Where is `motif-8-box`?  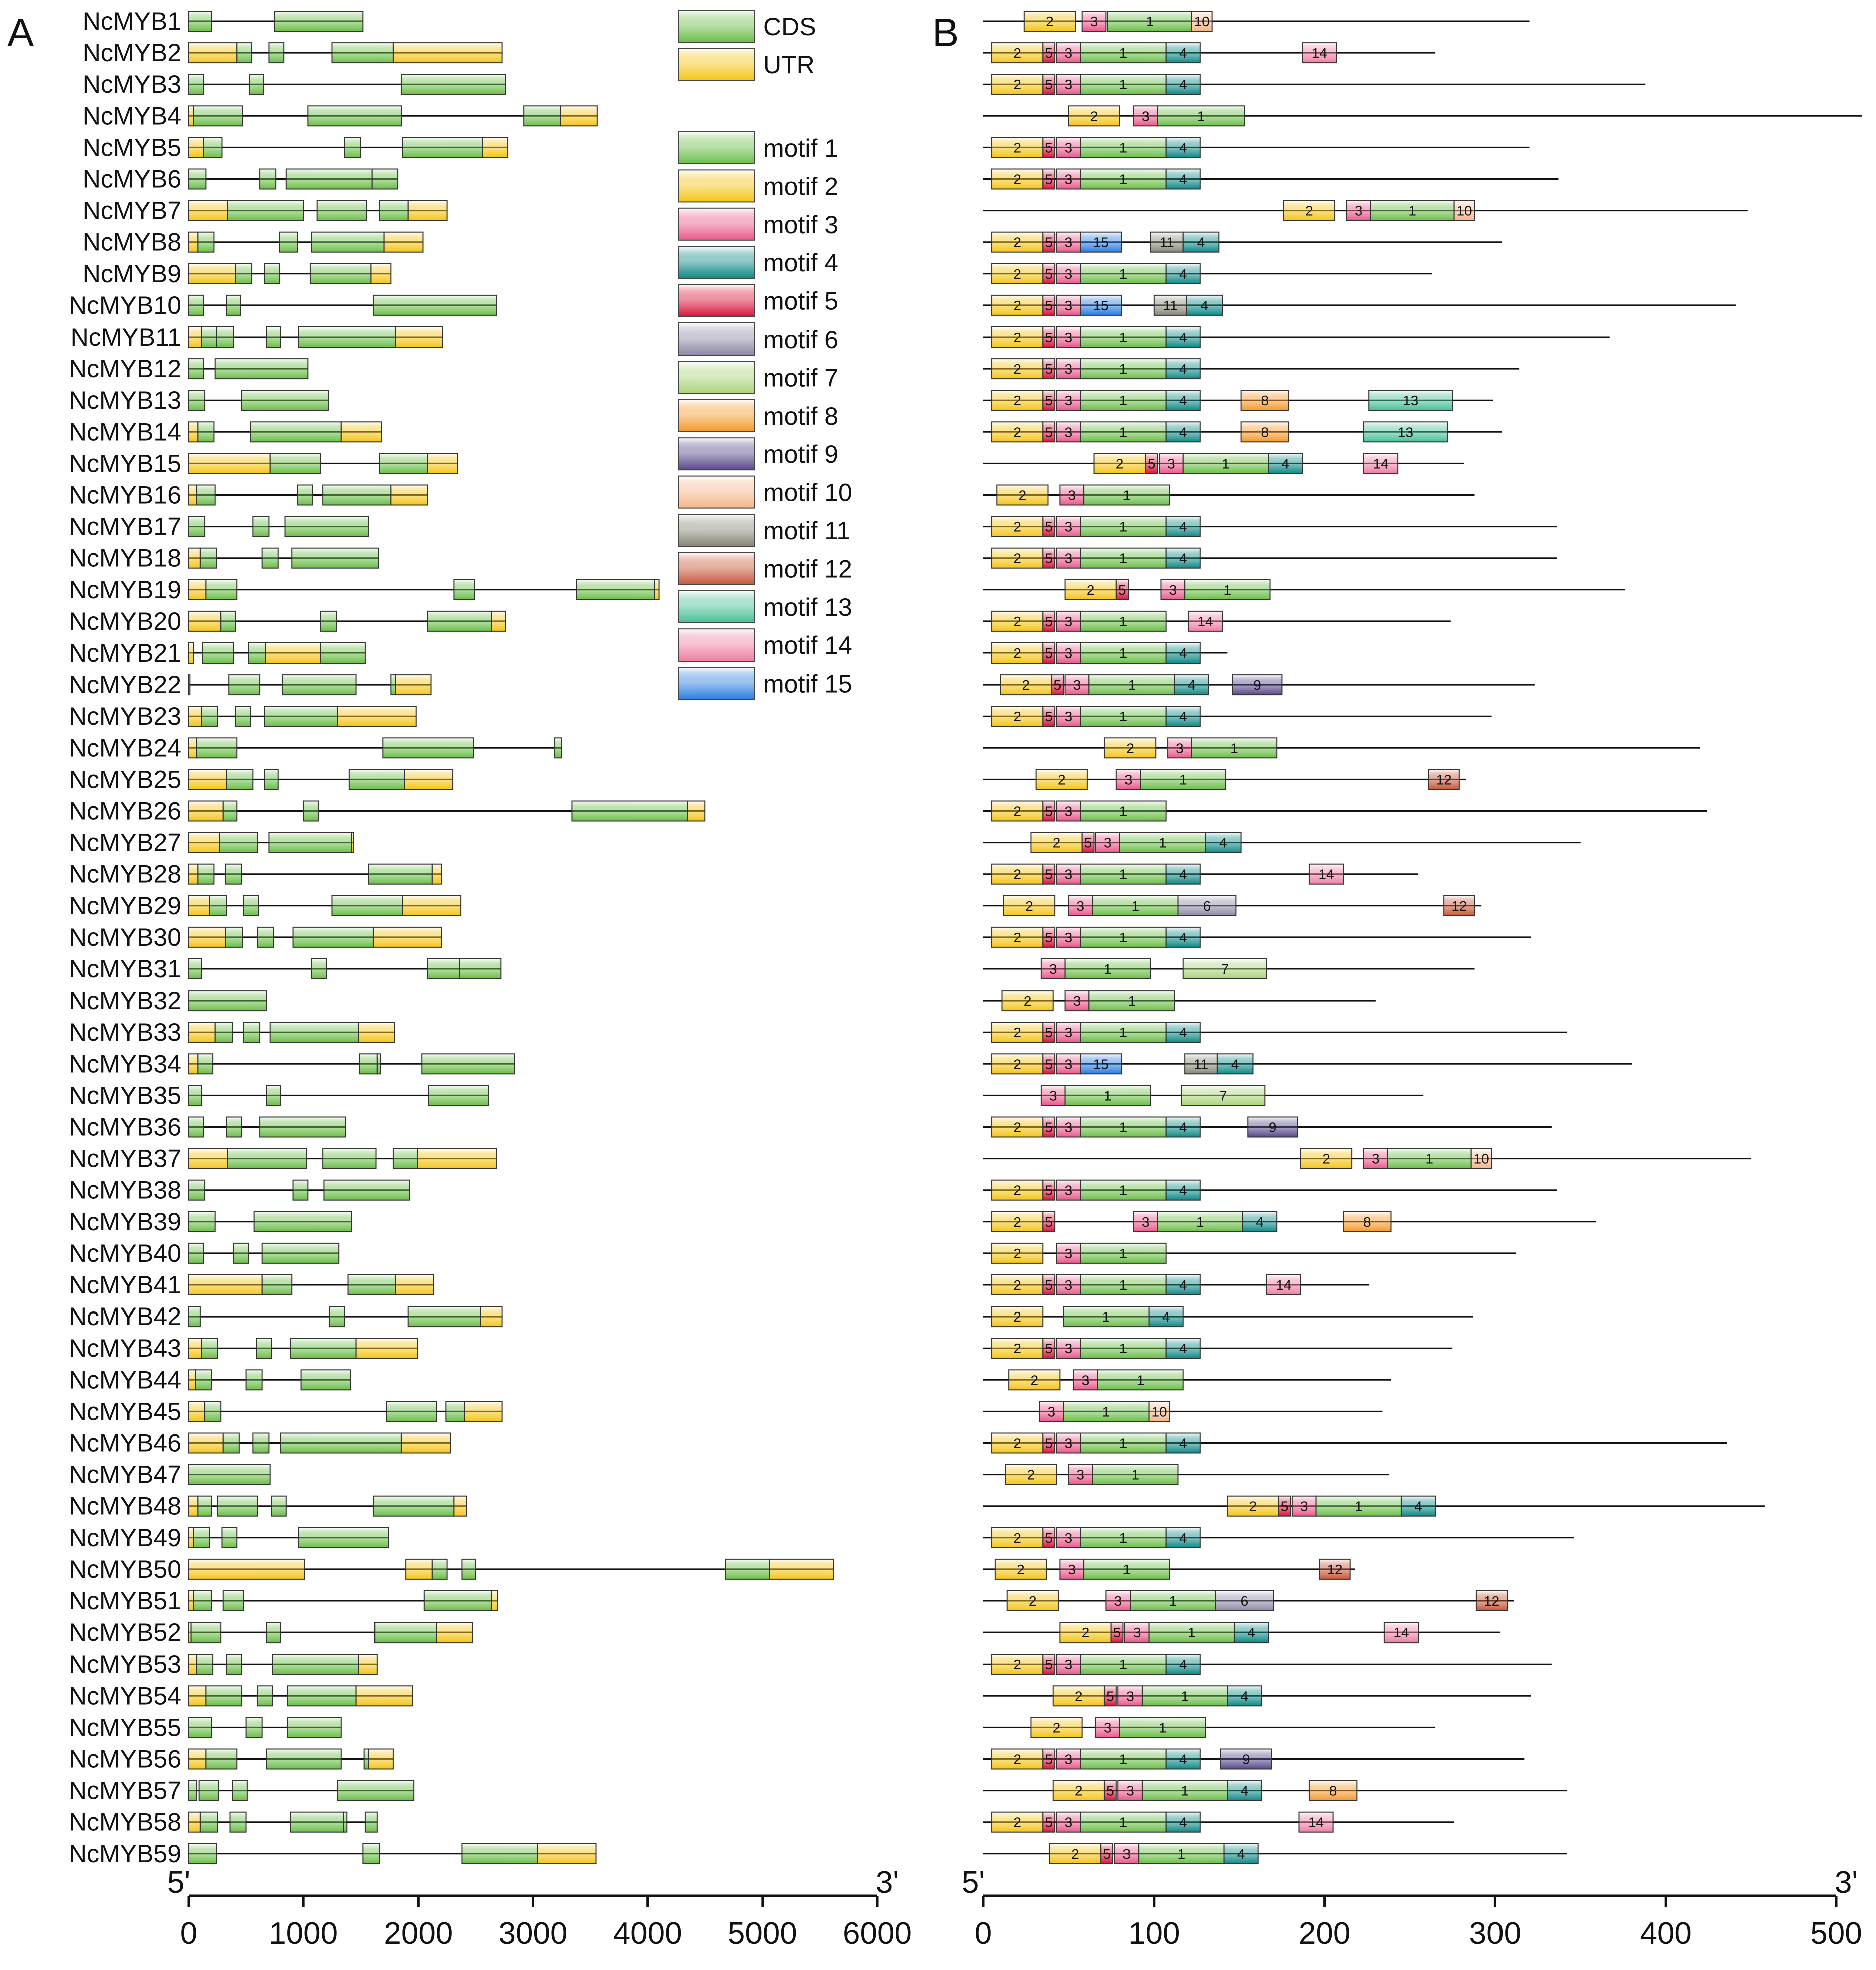
motif-8-box is located at coordinates (1367, 1222).